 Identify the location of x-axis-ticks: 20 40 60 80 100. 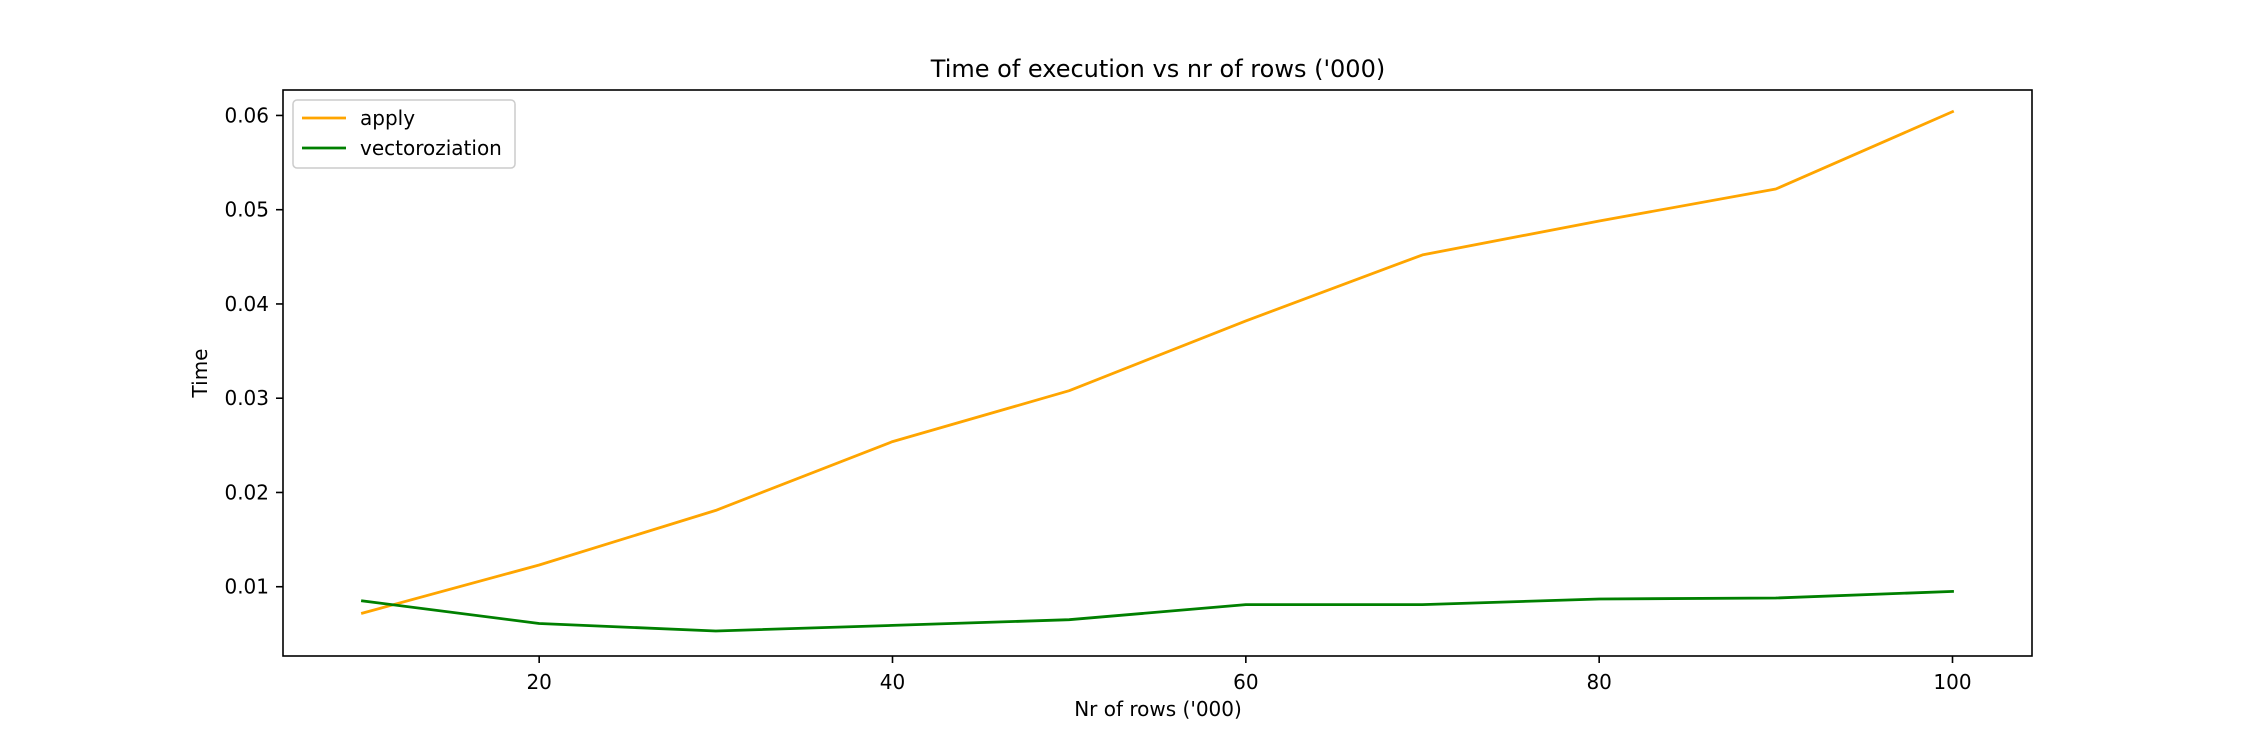
(1249, 675).